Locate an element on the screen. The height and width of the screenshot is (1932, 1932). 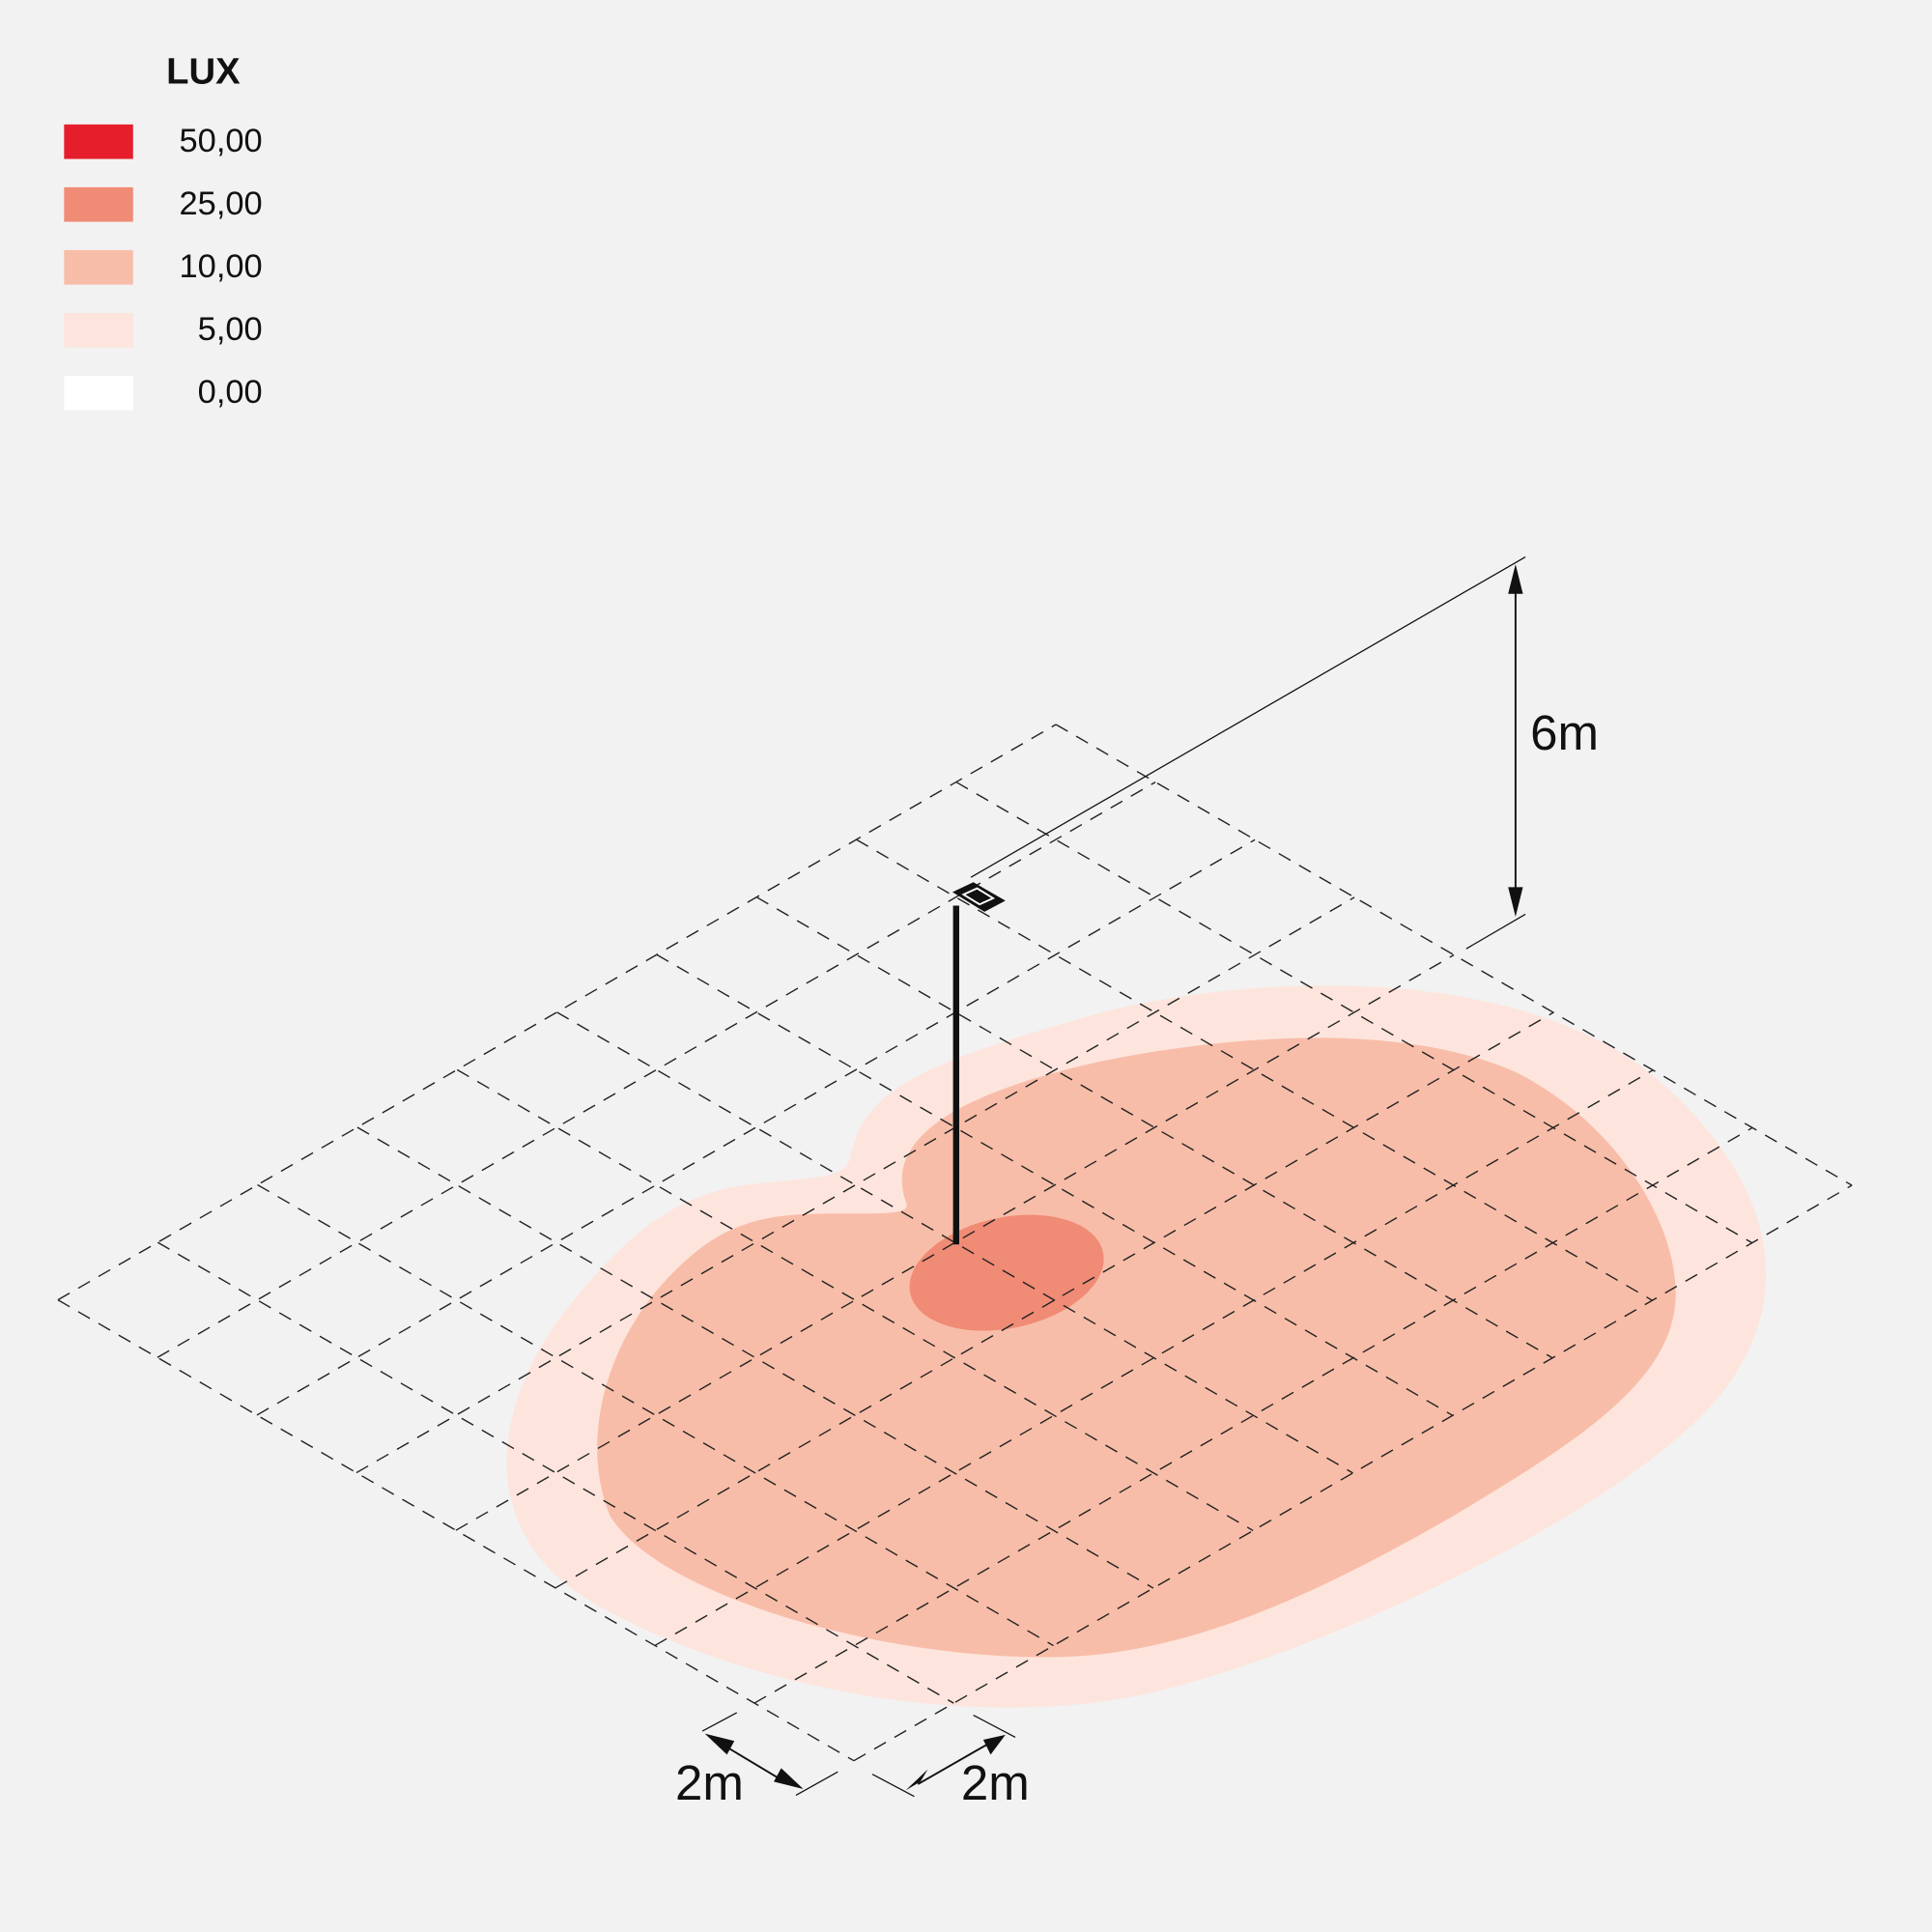
luminaire is located at coordinates (979, 897).